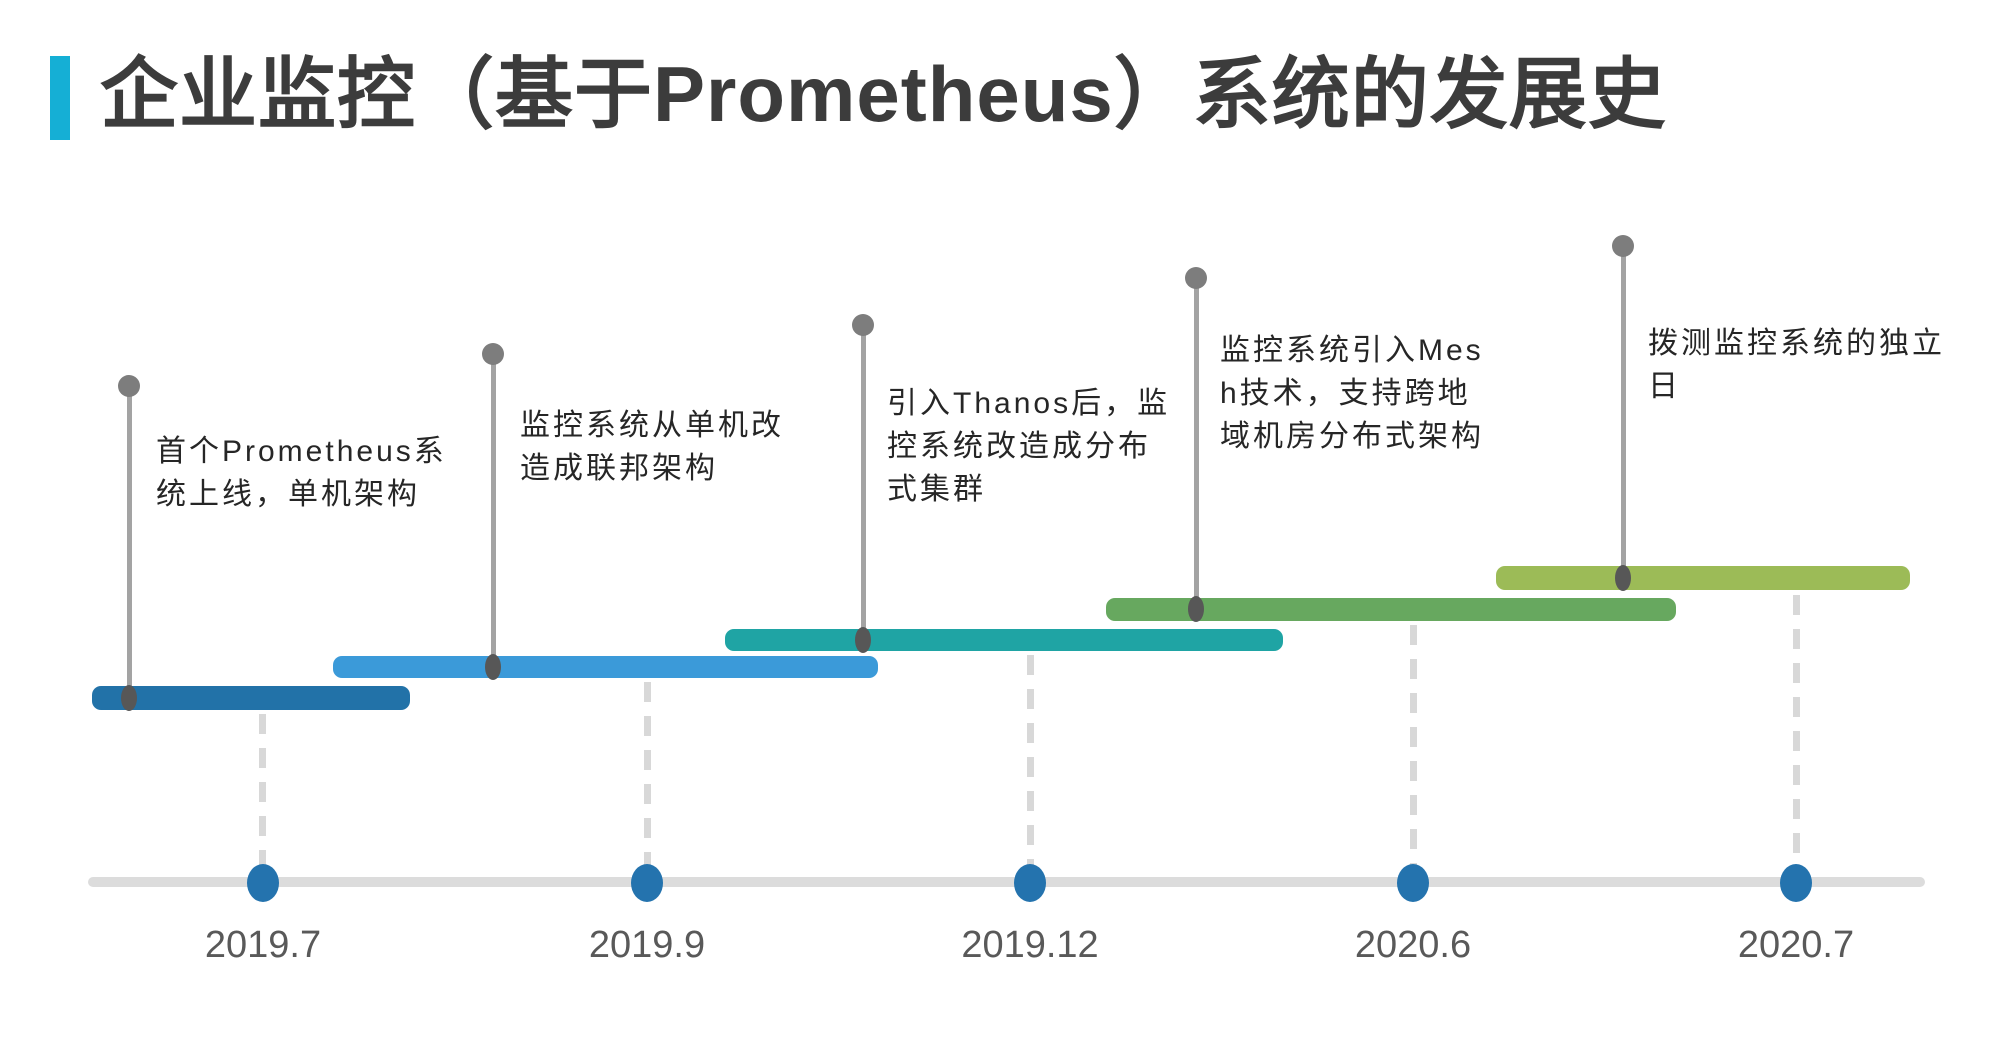 The height and width of the screenshot is (1042, 2014). What do you see at coordinates (1030, 945) in the screenshot?
I see `axis-label: 2019.12` at bounding box center [1030, 945].